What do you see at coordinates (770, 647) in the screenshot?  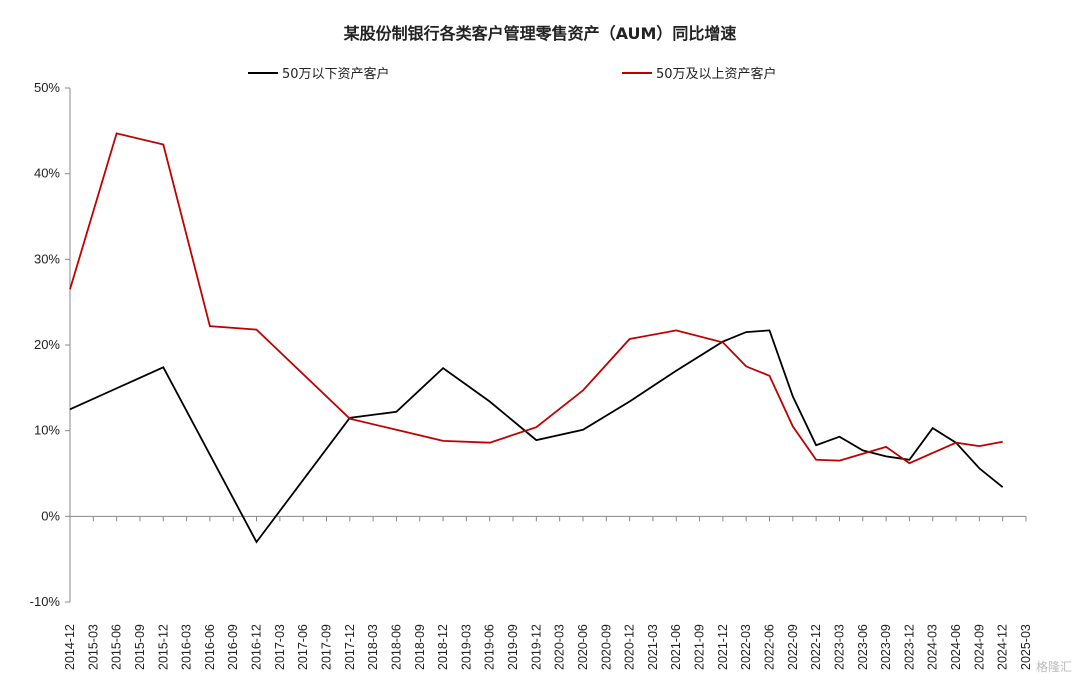 I see `x-tick-label: 2022-06` at bounding box center [770, 647].